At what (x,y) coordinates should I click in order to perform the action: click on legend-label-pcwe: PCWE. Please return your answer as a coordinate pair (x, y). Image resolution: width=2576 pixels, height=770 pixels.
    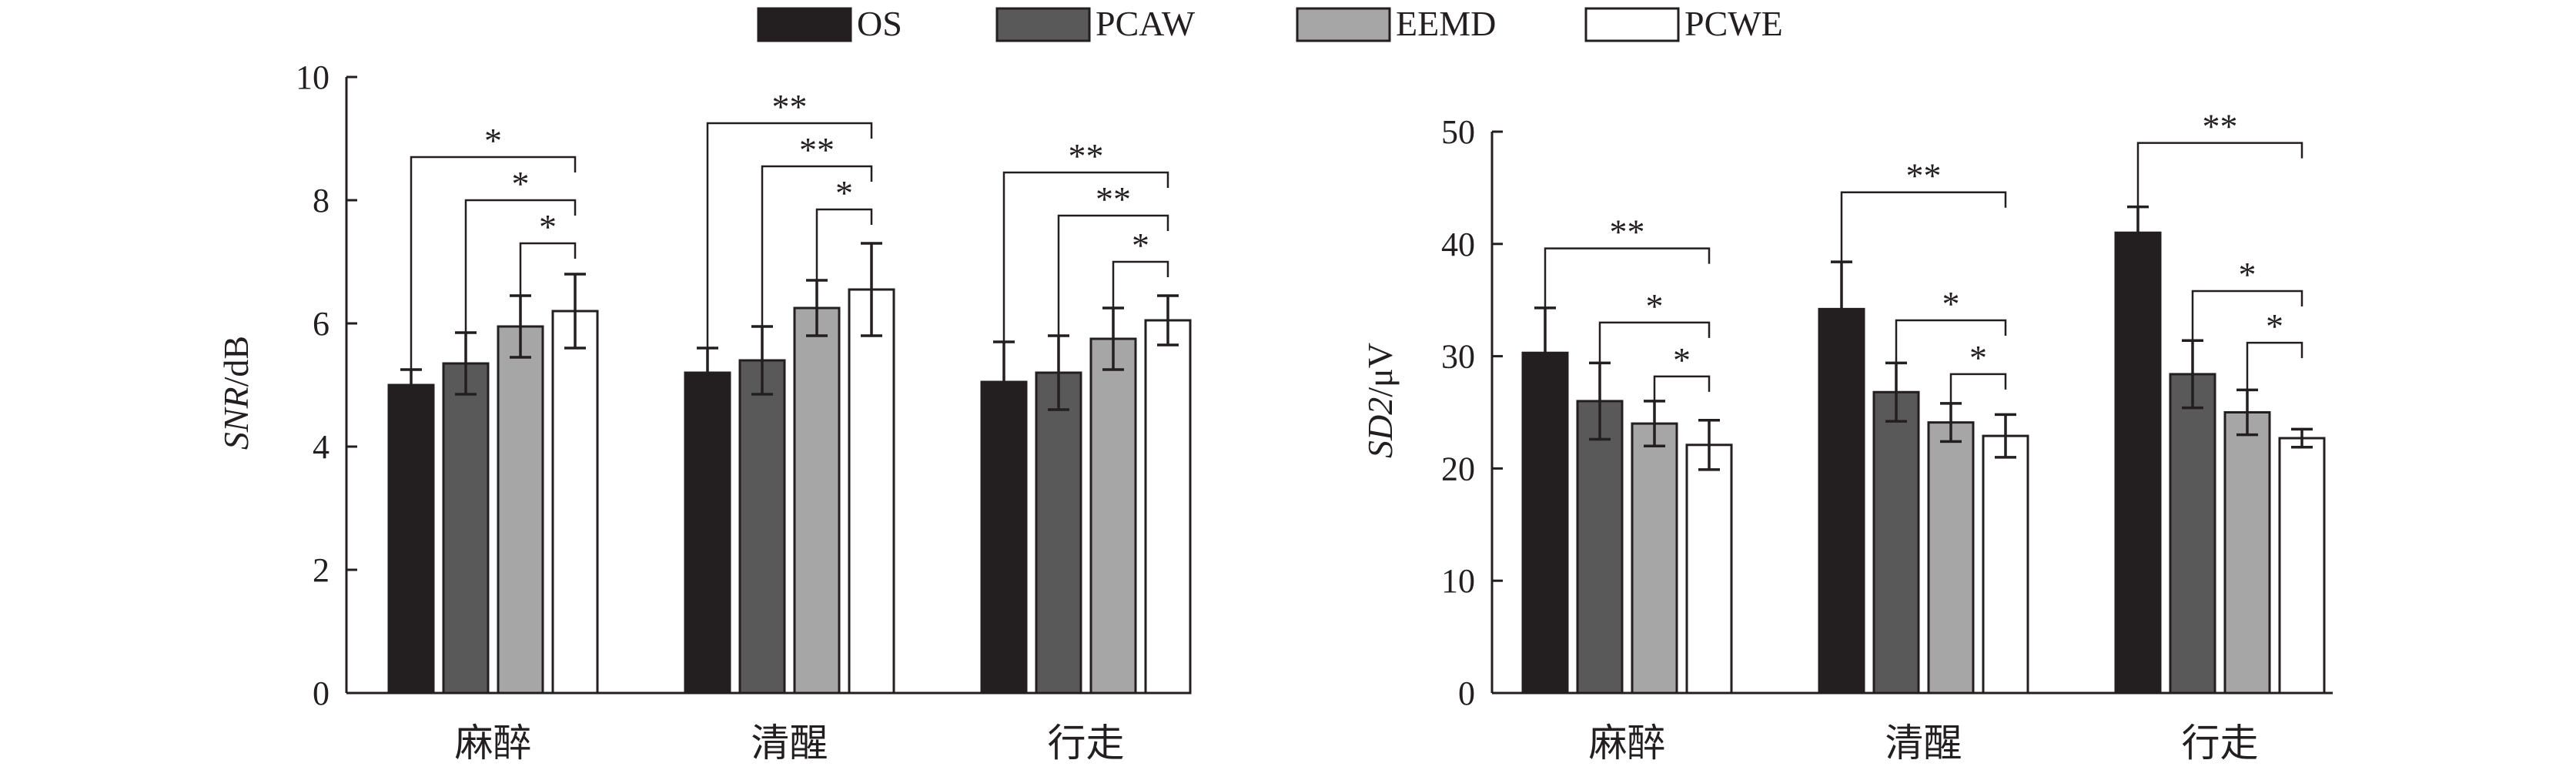
    Looking at the image, I should click on (1734, 23).